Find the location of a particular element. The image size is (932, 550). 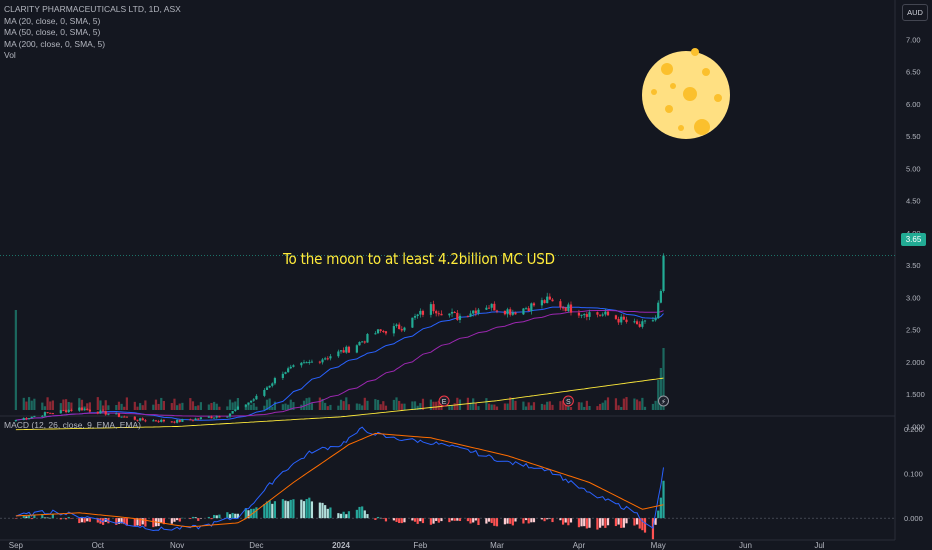

macd-line is located at coordinates (339, 479).